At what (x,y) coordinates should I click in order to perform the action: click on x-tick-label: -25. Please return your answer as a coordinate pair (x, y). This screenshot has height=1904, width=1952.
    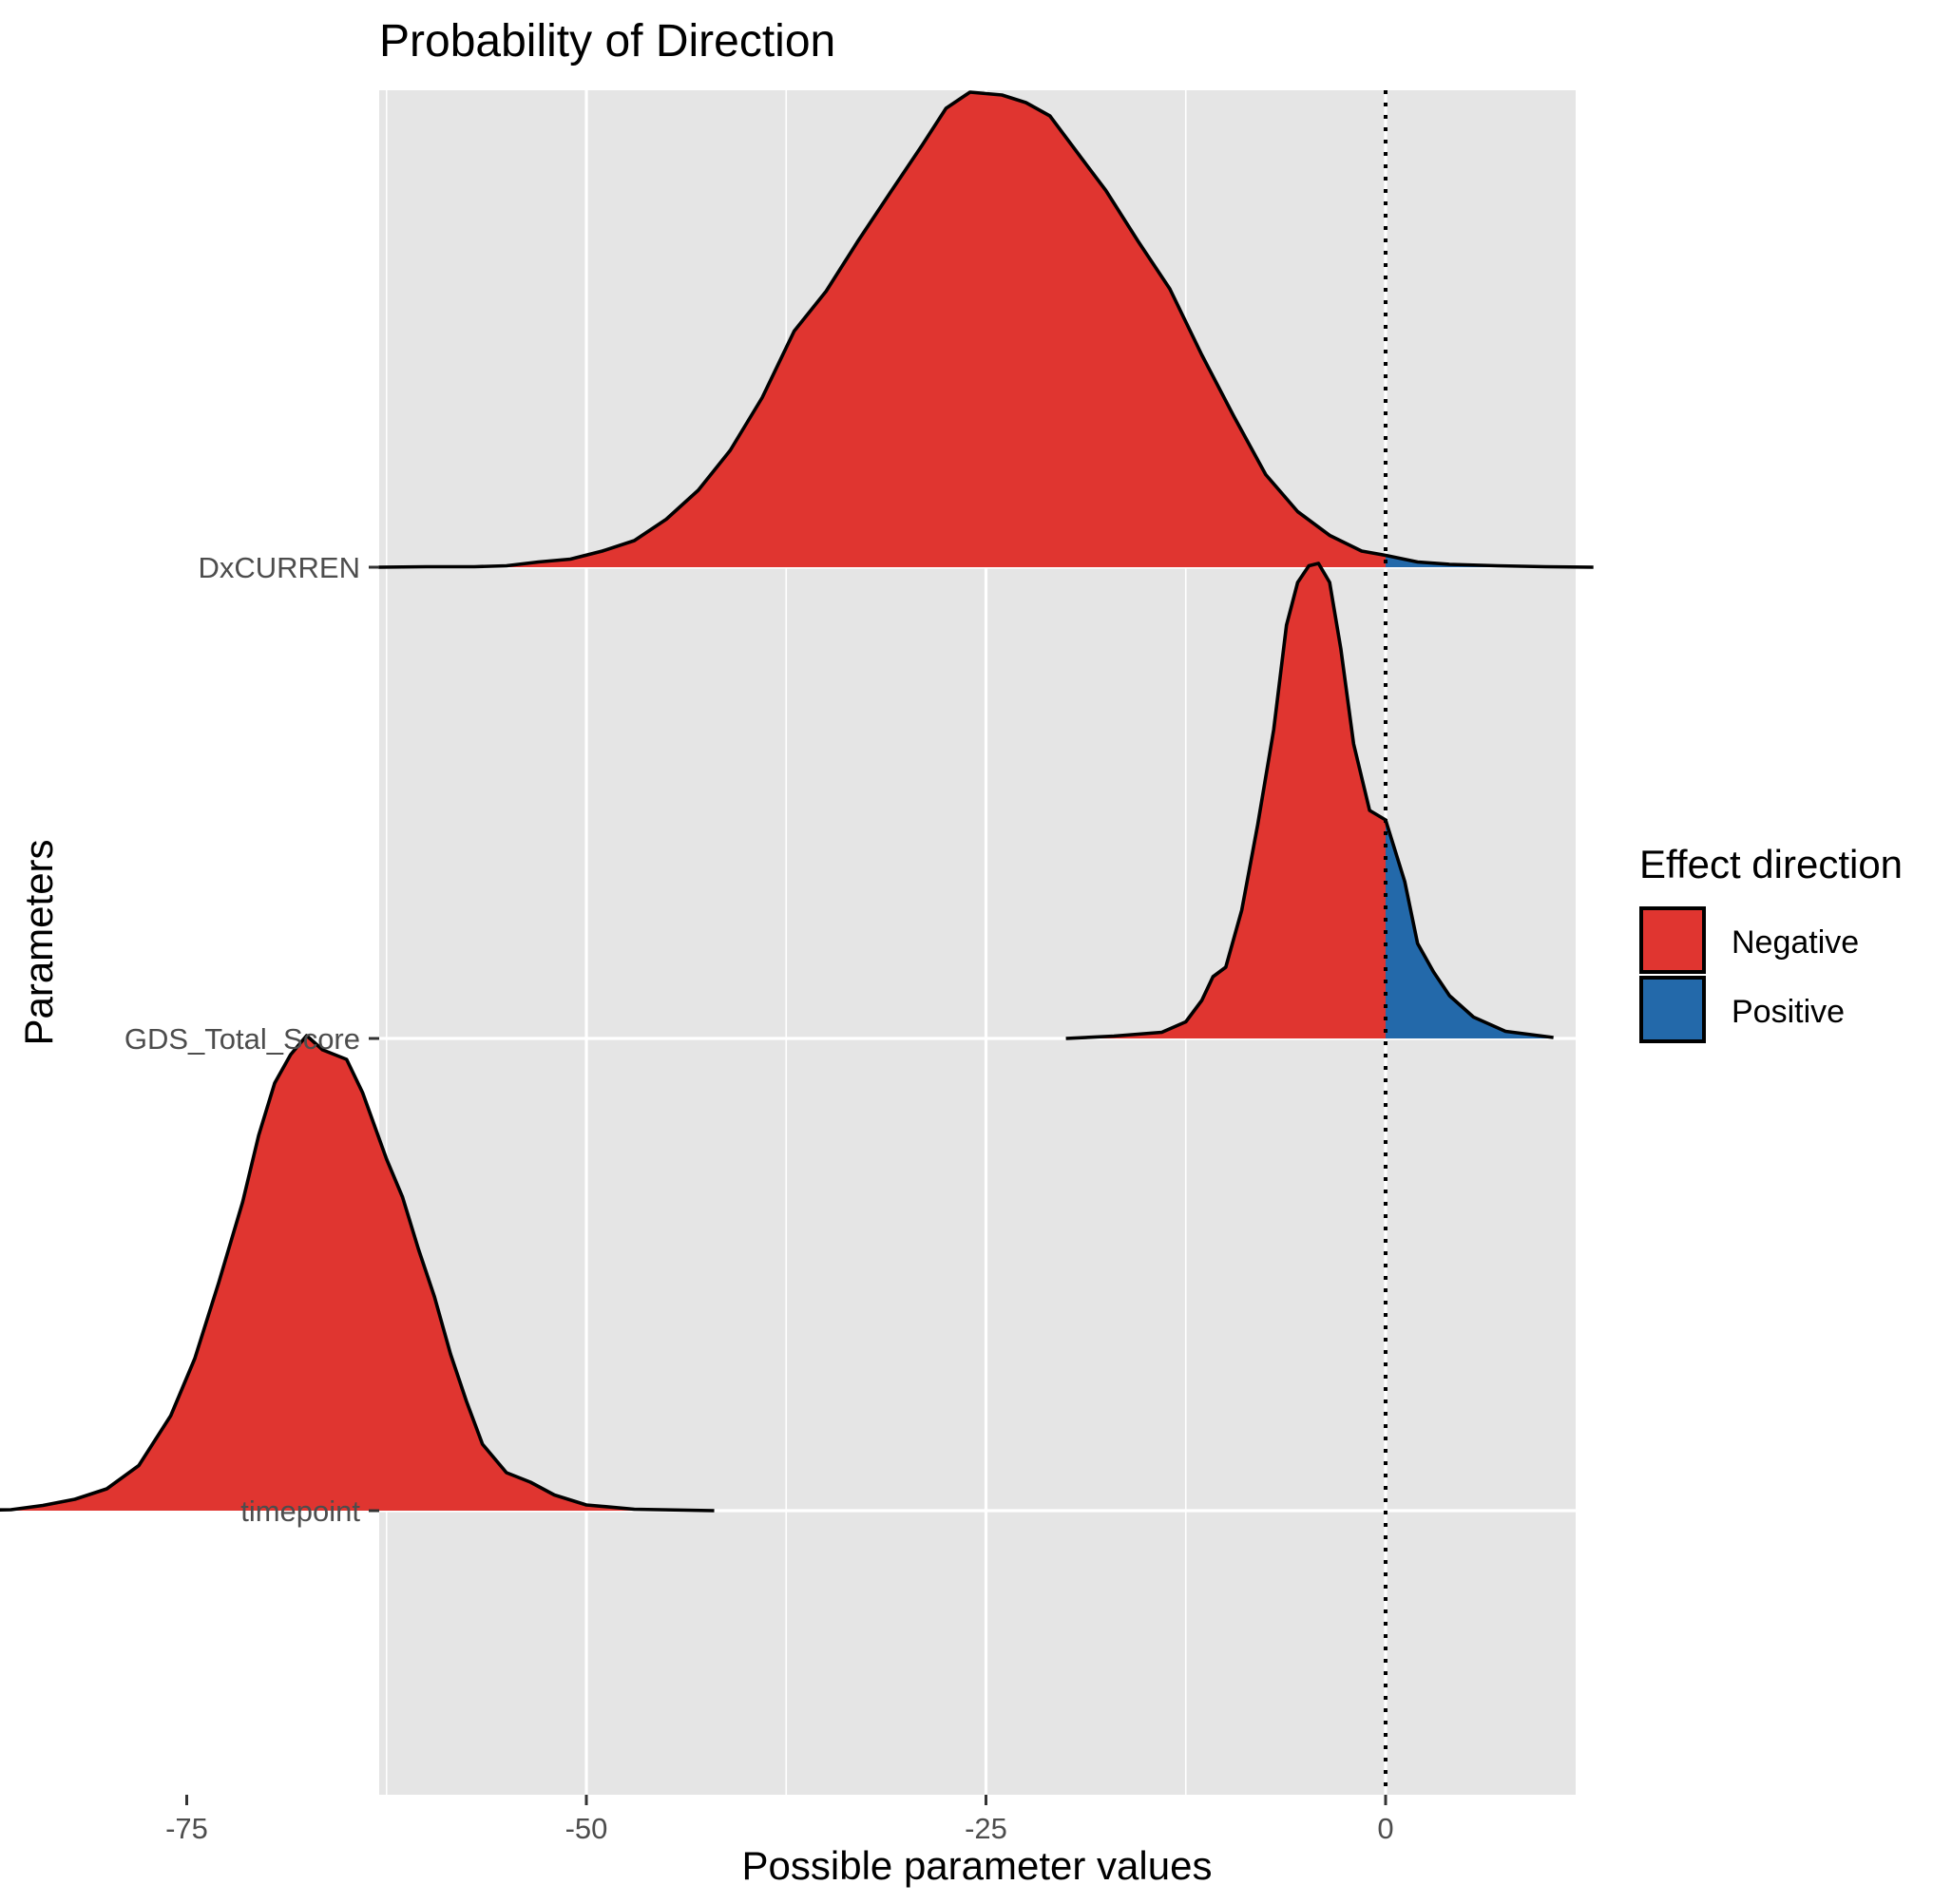
    Looking at the image, I should click on (986, 1828).